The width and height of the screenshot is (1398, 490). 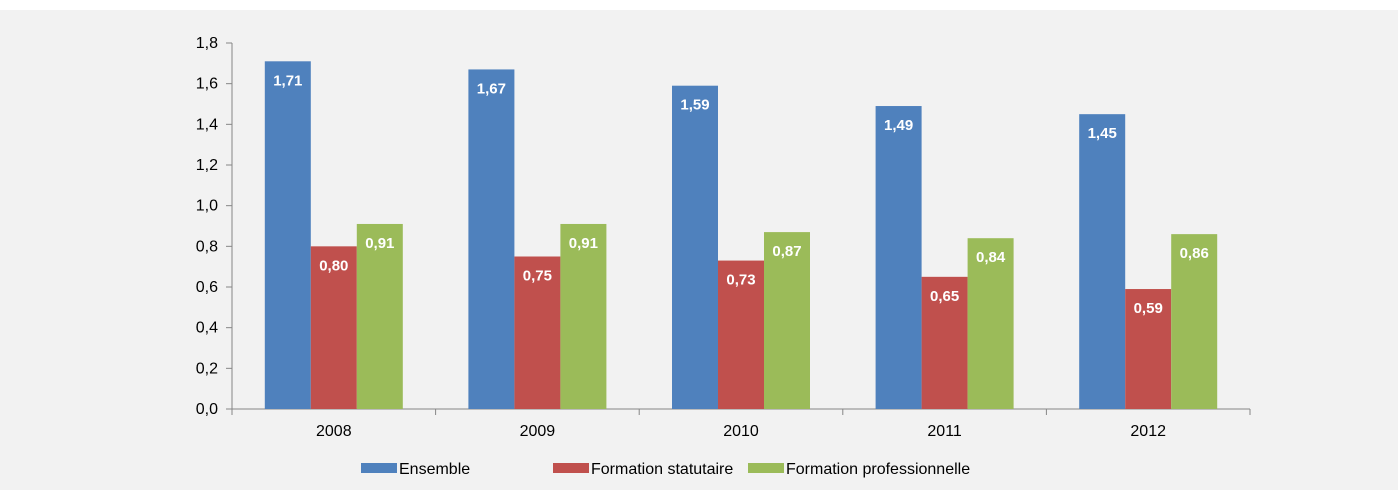 What do you see at coordinates (741, 431) in the screenshot?
I see `x-tick-label: 2010` at bounding box center [741, 431].